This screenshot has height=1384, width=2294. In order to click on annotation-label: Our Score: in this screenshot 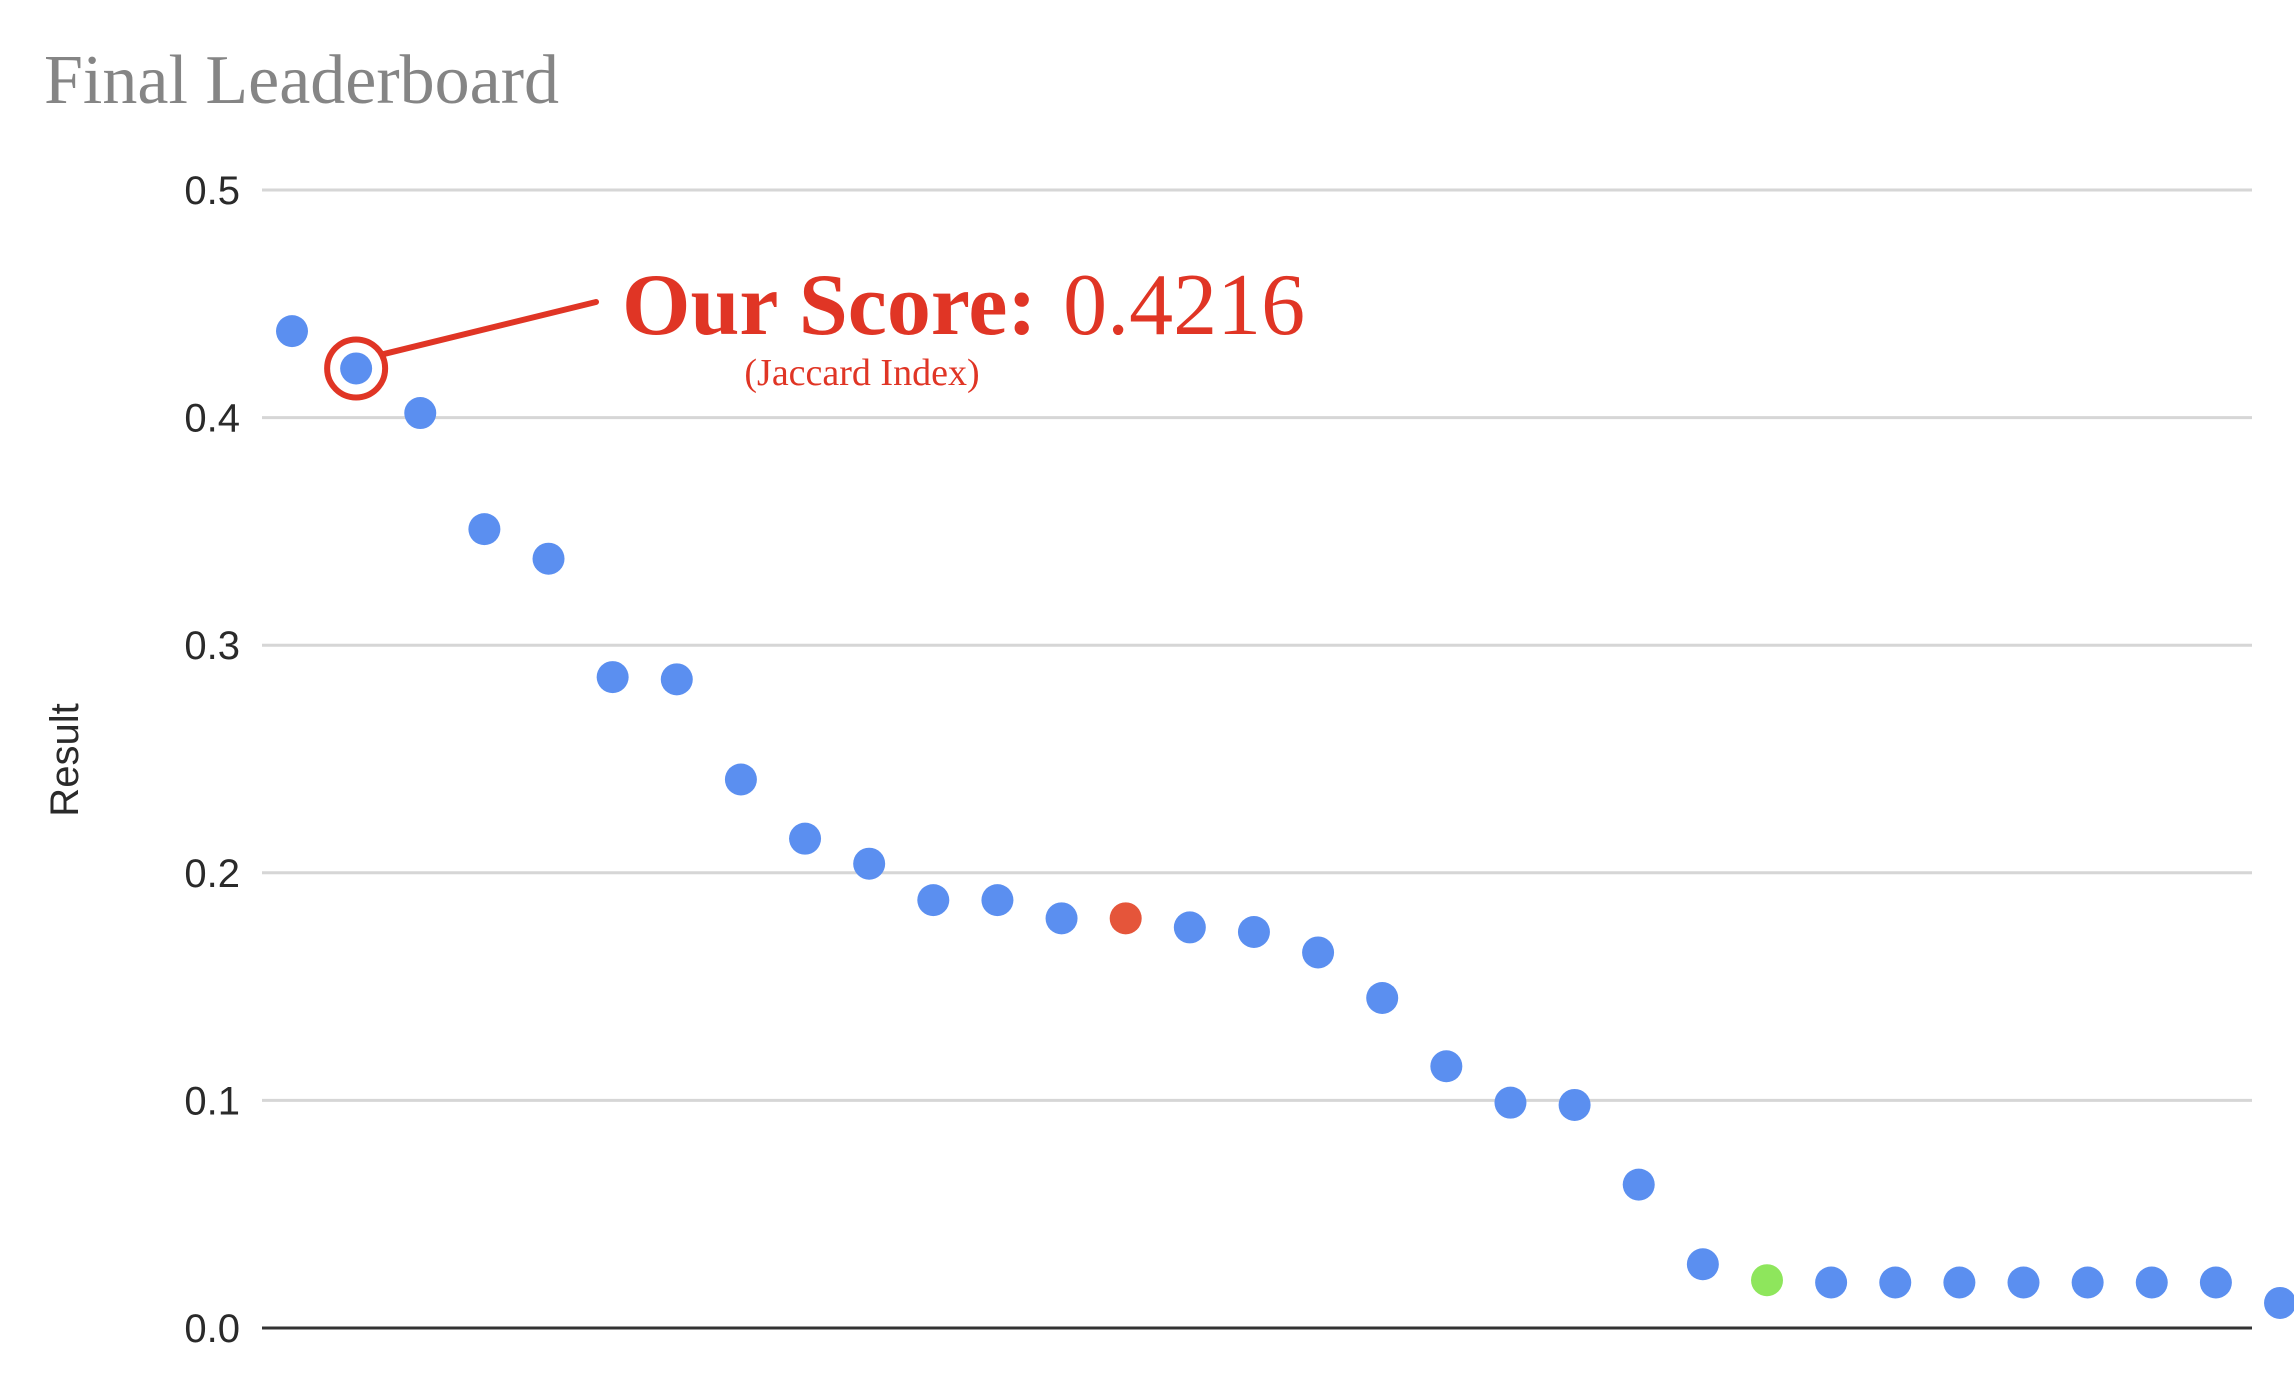, I will do `click(829, 305)`.